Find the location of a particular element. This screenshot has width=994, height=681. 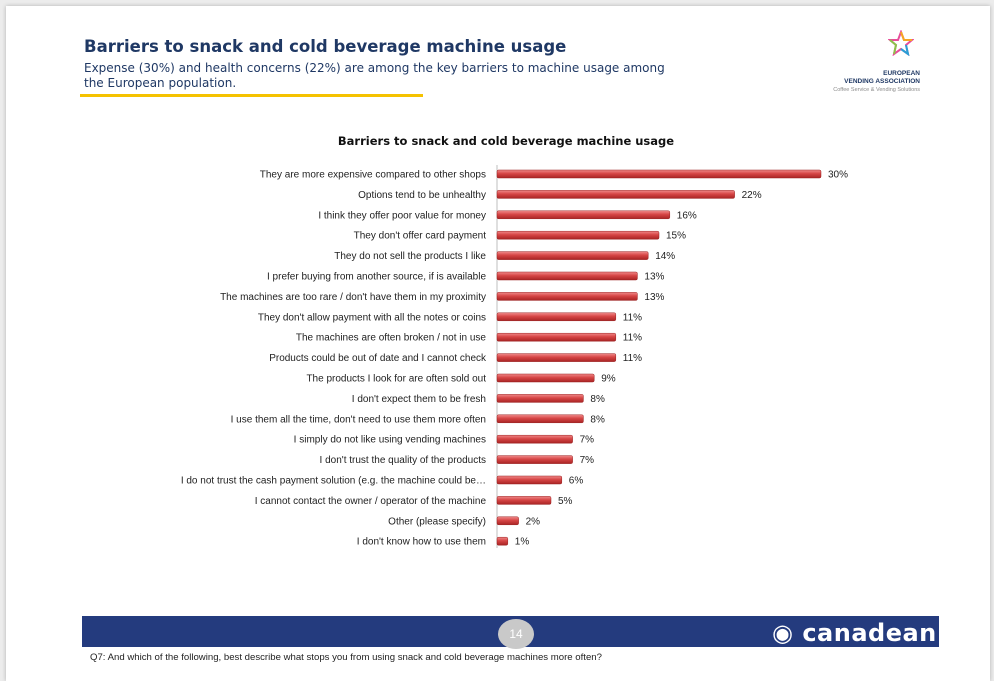

value-label: 14% is located at coordinates (665, 256).